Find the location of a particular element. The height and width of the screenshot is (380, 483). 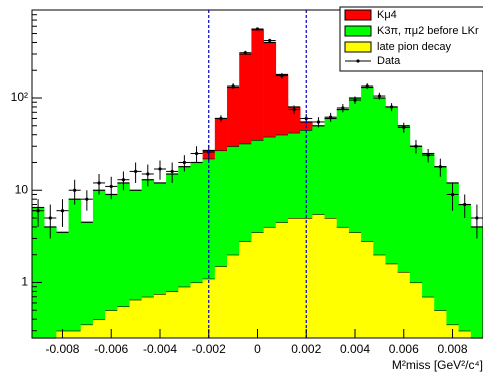

x-tick-label: 0 is located at coordinates (257, 349).